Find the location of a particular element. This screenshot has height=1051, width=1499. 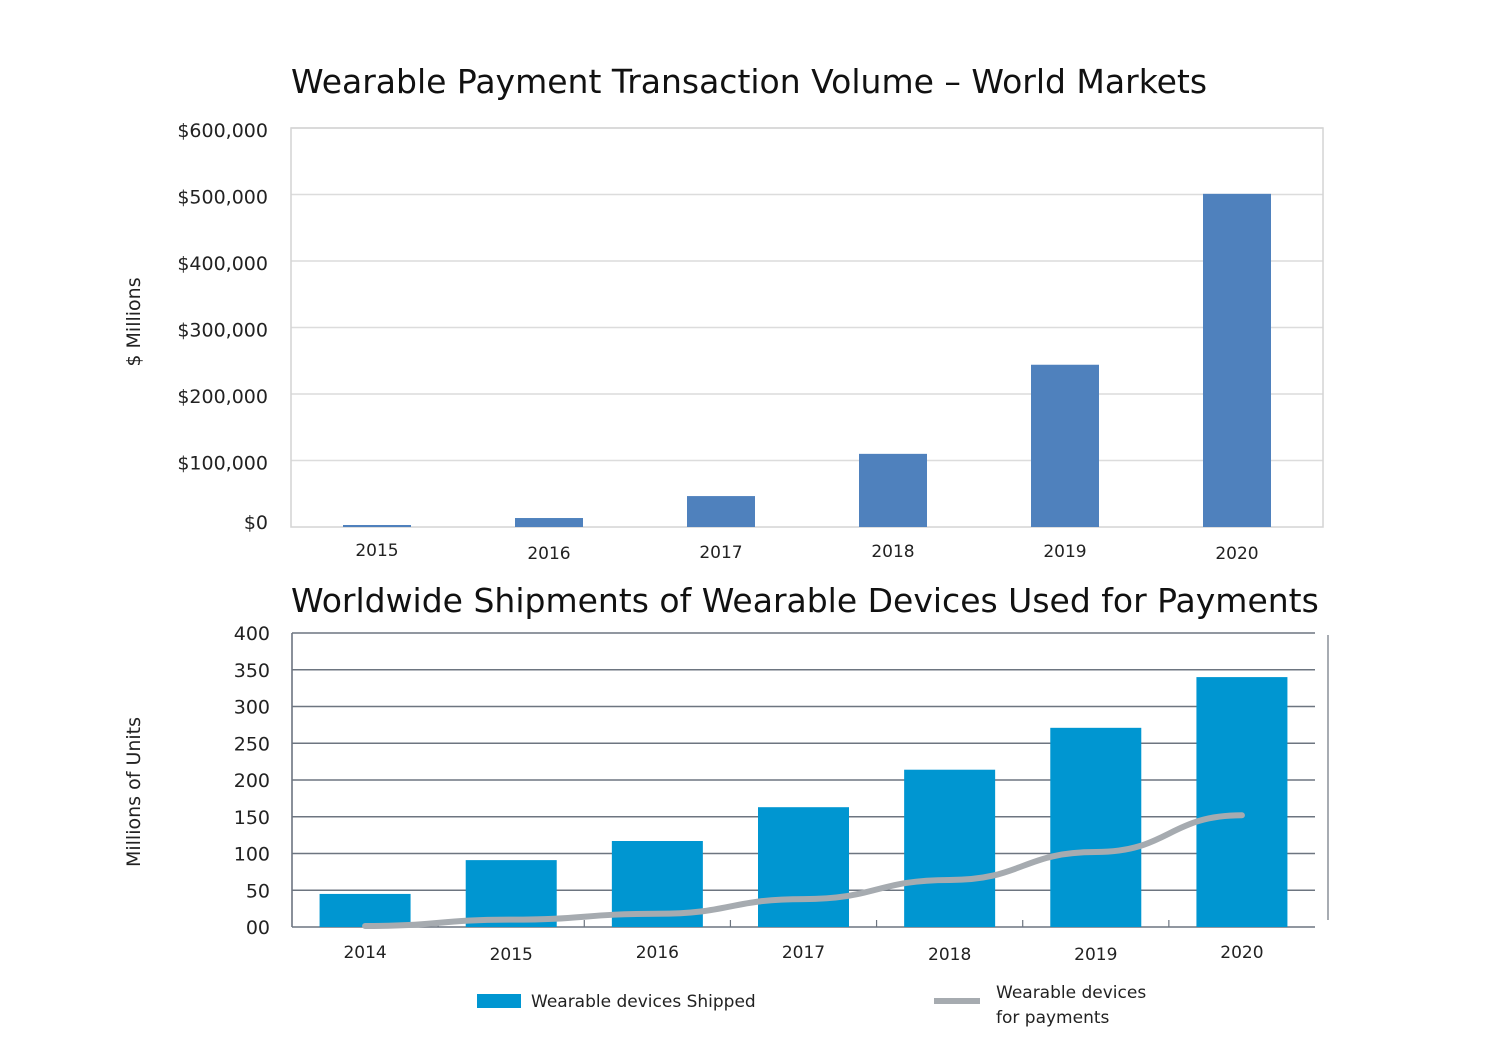

y-tick-label: $300,000 is located at coordinates (222, 331).